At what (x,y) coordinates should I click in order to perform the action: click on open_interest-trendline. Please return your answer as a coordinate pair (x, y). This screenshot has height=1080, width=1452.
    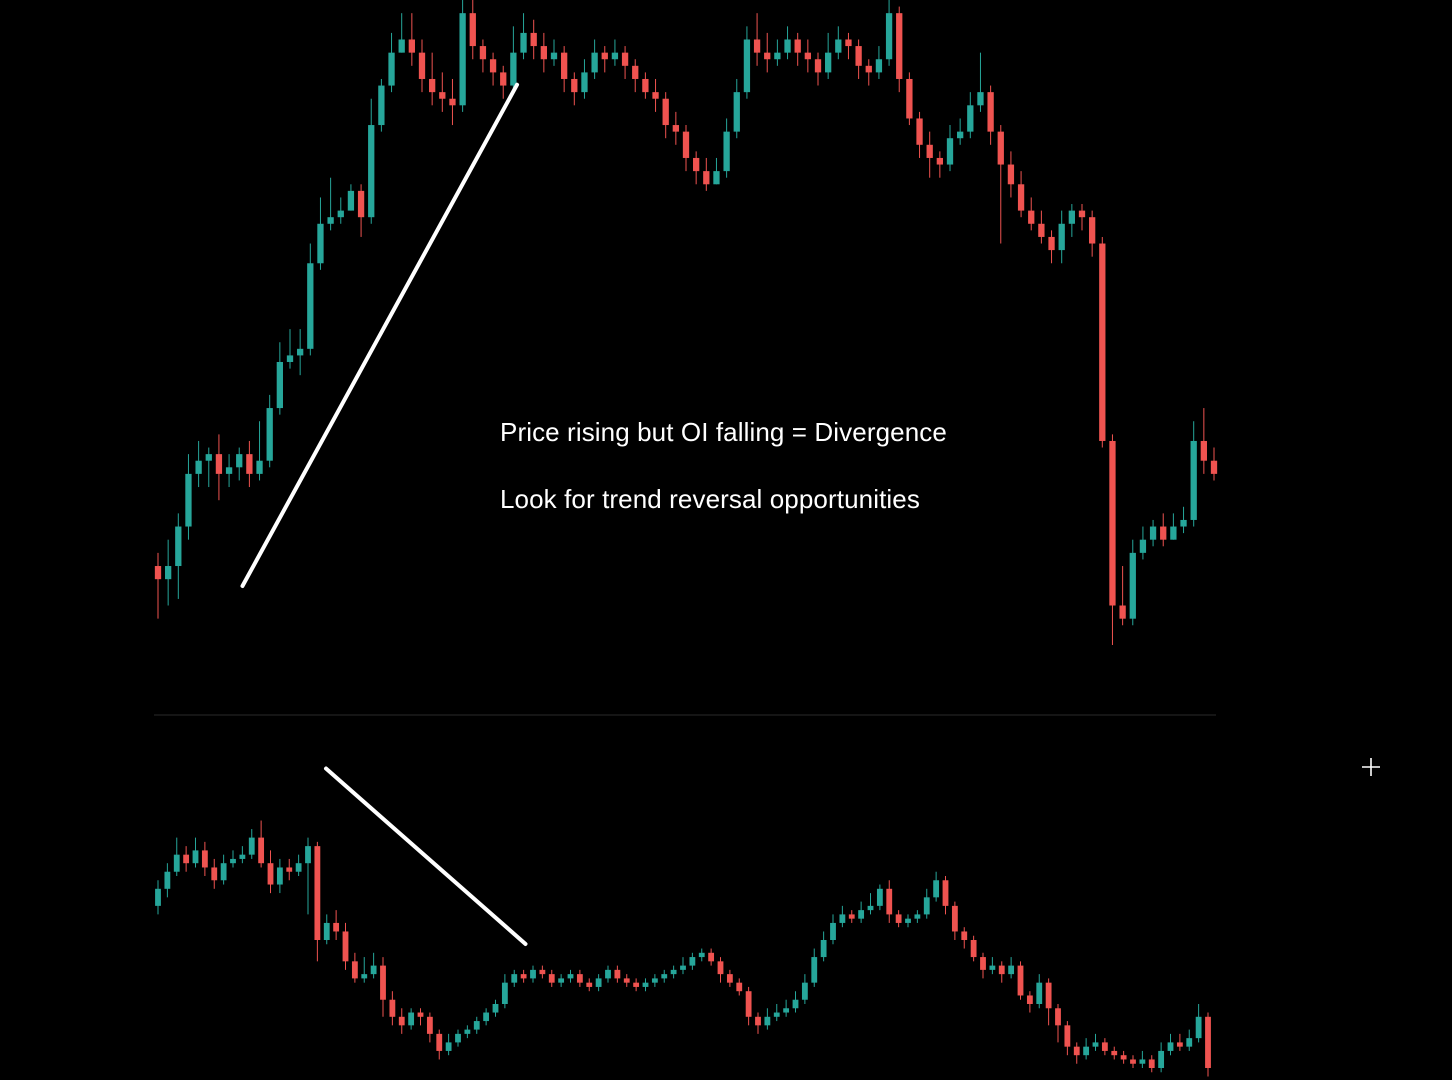
    Looking at the image, I should click on (426, 856).